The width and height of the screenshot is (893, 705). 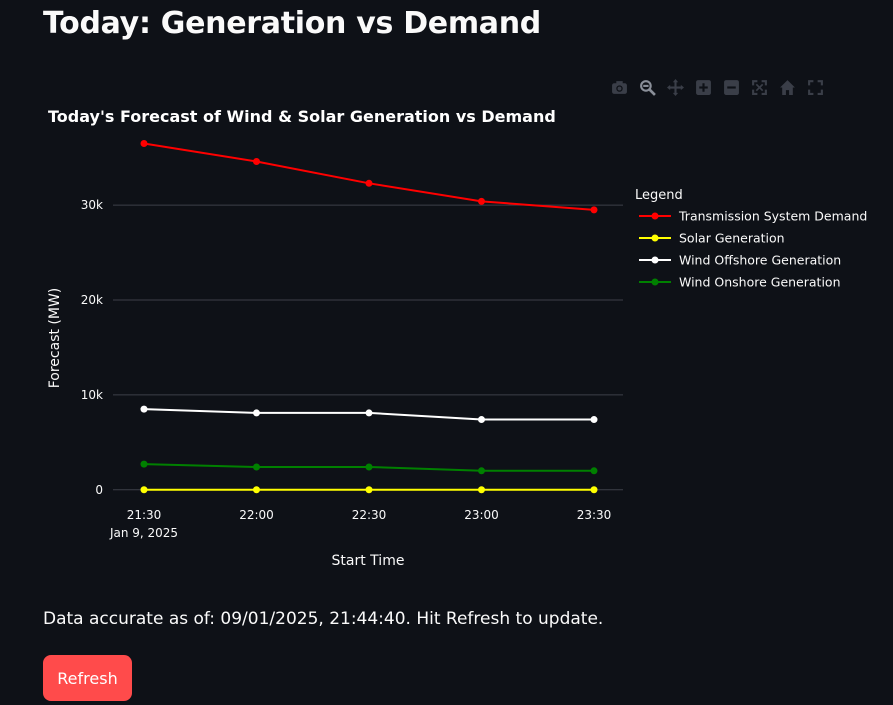 What do you see at coordinates (619, 87) in the screenshot?
I see `camera-icon` at bounding box center [619, 87].